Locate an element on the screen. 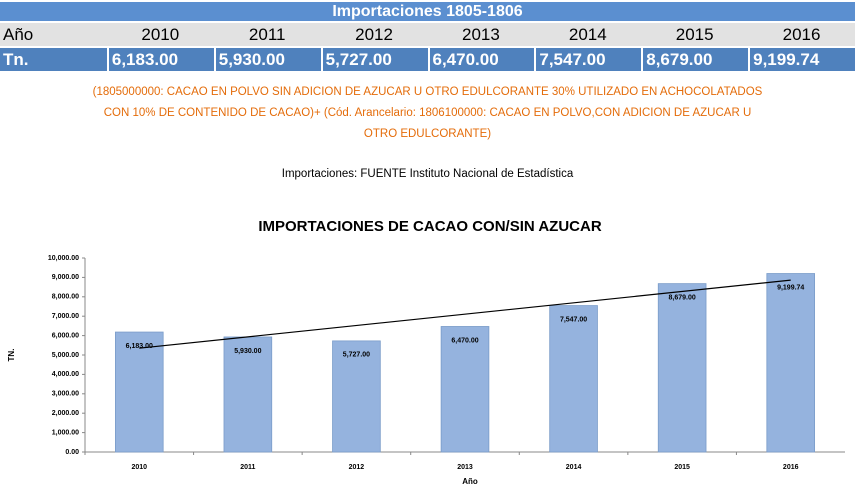  y-tick-label: 7,000.00 is located at coordinates (65, 316).